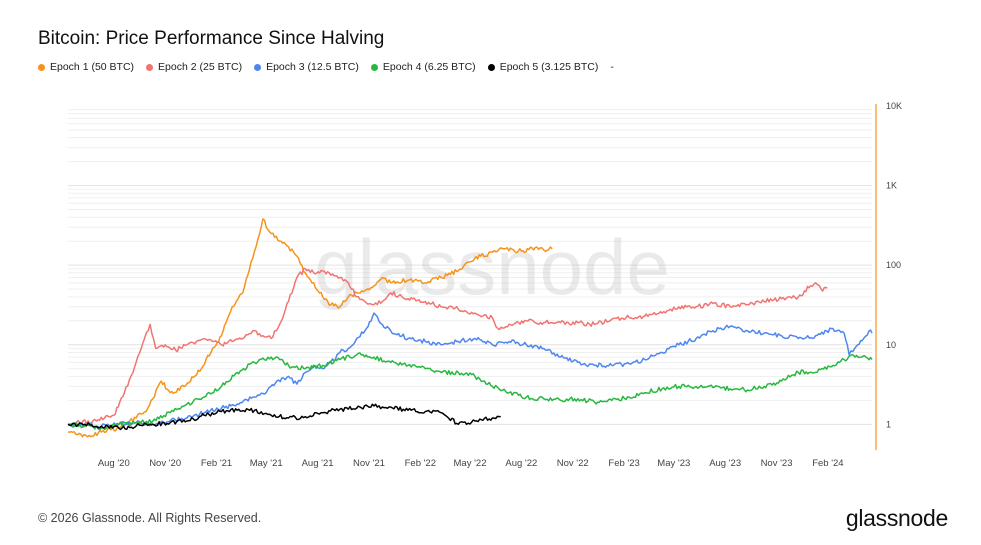  What do you see at coordinates (777, 463) in the screenshot?
I see `x-tick-label: Nov '23` at bounding box center [777, 463].